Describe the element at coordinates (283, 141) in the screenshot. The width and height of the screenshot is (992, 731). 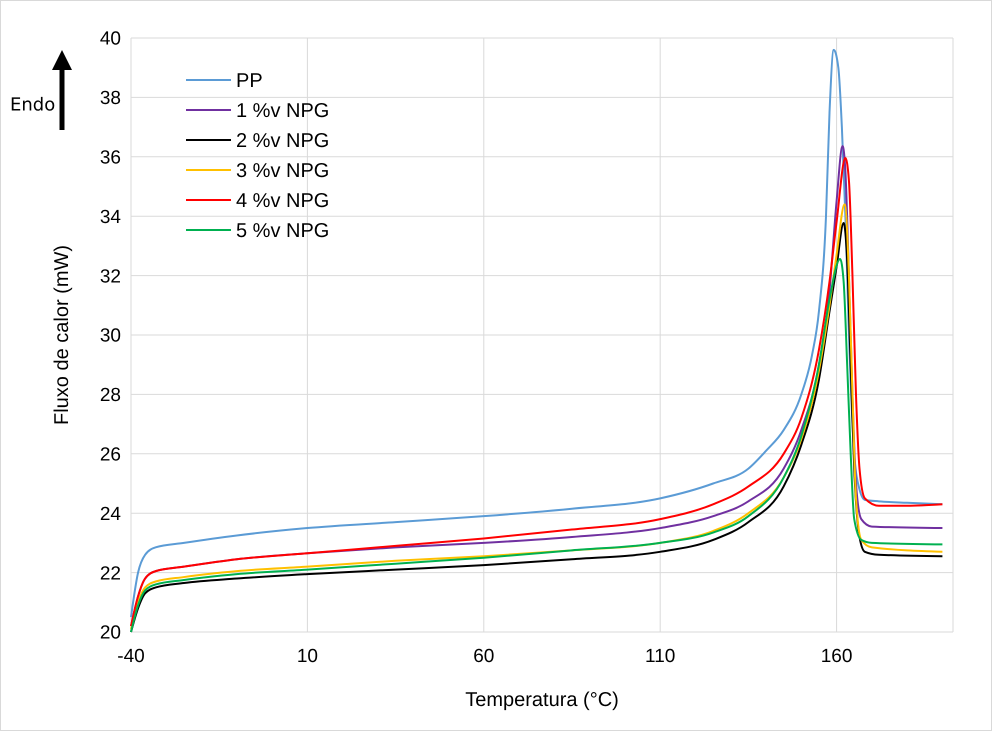
I see `legend-label: 2 %v NPG` at that location.